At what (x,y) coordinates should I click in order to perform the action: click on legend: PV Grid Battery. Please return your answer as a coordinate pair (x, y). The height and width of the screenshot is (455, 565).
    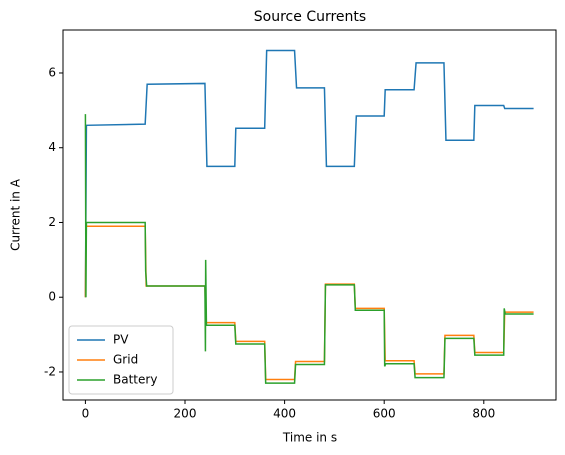
    Looking at the image, I should click on (121, 360).